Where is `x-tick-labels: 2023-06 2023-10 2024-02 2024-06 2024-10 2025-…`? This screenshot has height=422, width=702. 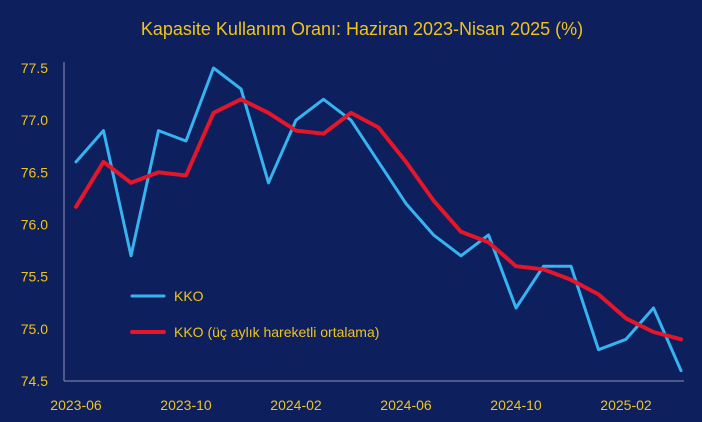
x-tick-labels: 2023-06 2023-10 2024-02 2024-06 2024-10 2025-… is located at coordinates (351, 405).